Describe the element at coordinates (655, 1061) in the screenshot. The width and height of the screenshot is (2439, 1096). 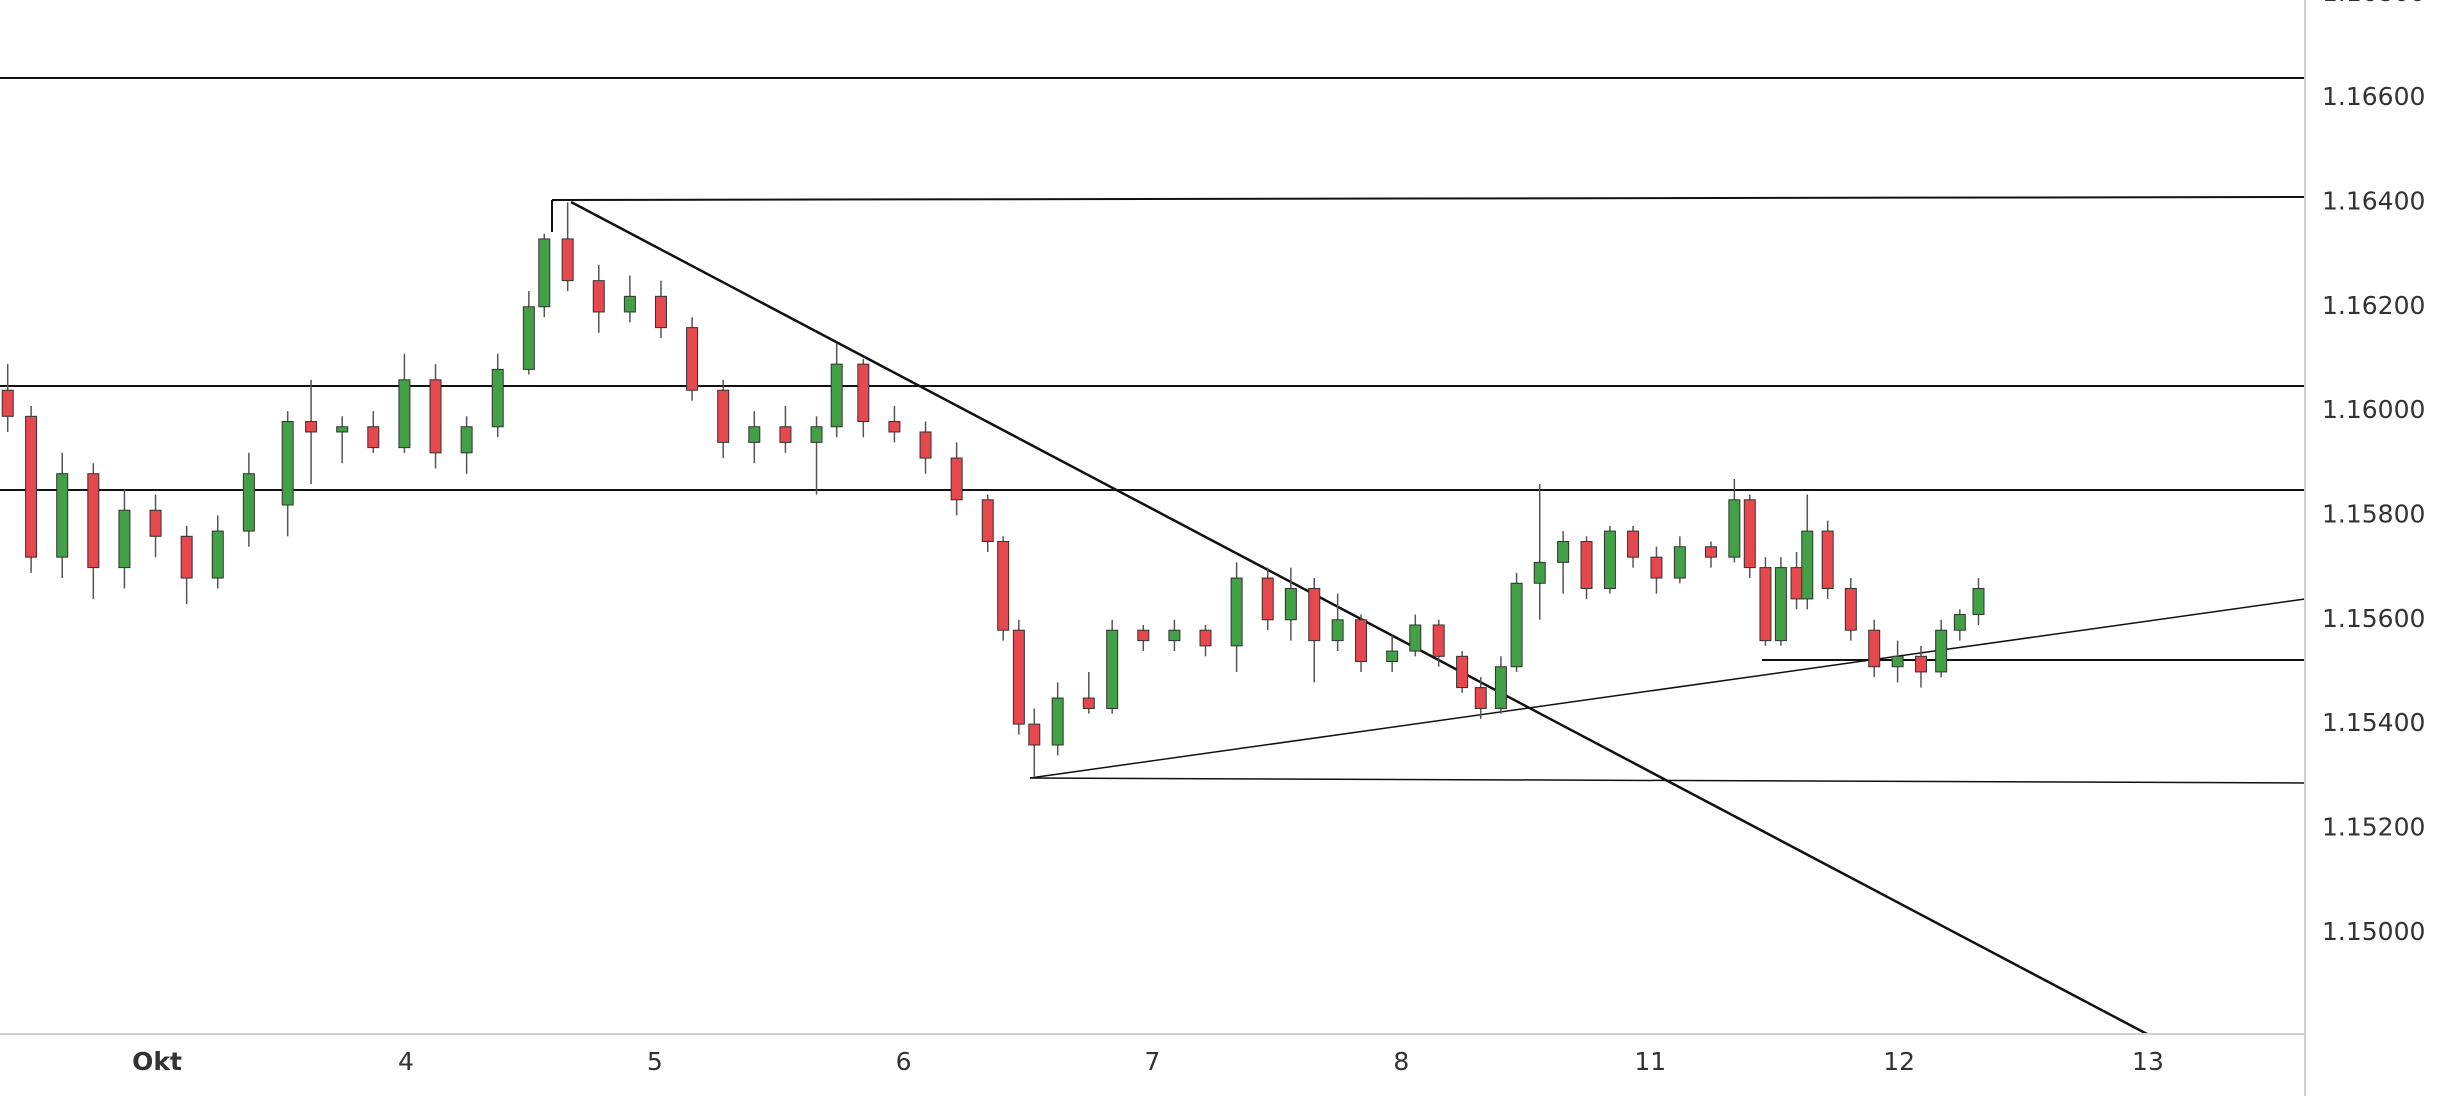
I see `x-tick-label: 5` at that location.